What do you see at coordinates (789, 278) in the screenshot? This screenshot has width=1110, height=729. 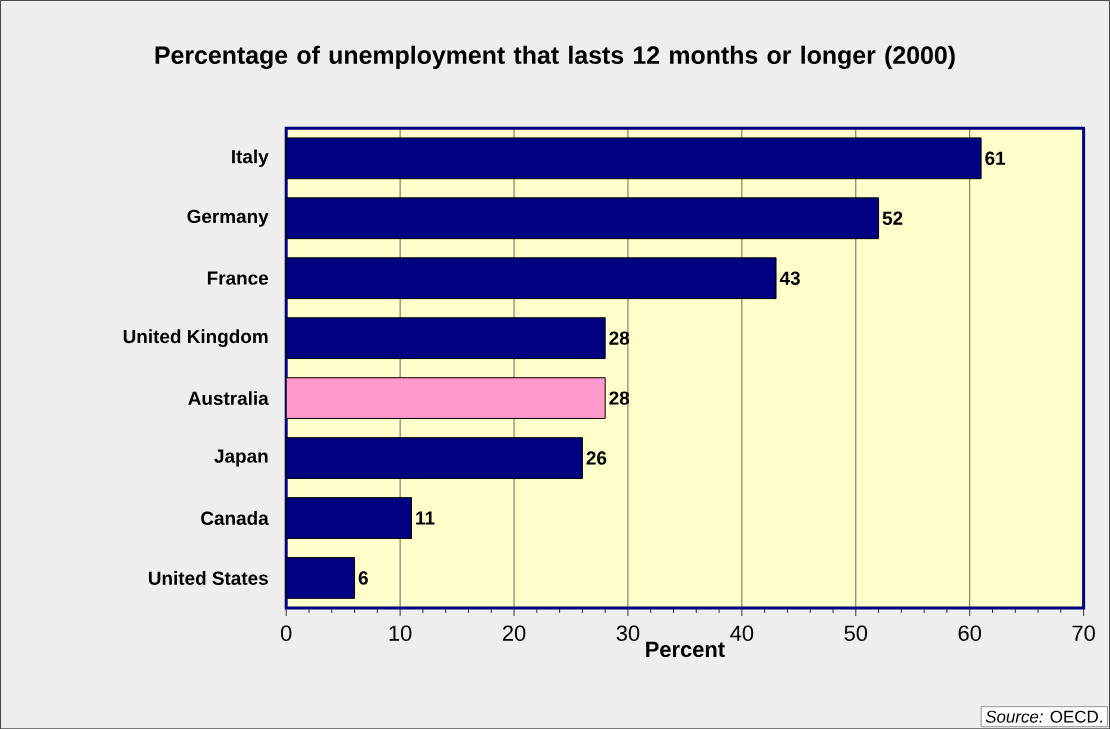 I see `data-label: 43` at bounding box center [789, 278].